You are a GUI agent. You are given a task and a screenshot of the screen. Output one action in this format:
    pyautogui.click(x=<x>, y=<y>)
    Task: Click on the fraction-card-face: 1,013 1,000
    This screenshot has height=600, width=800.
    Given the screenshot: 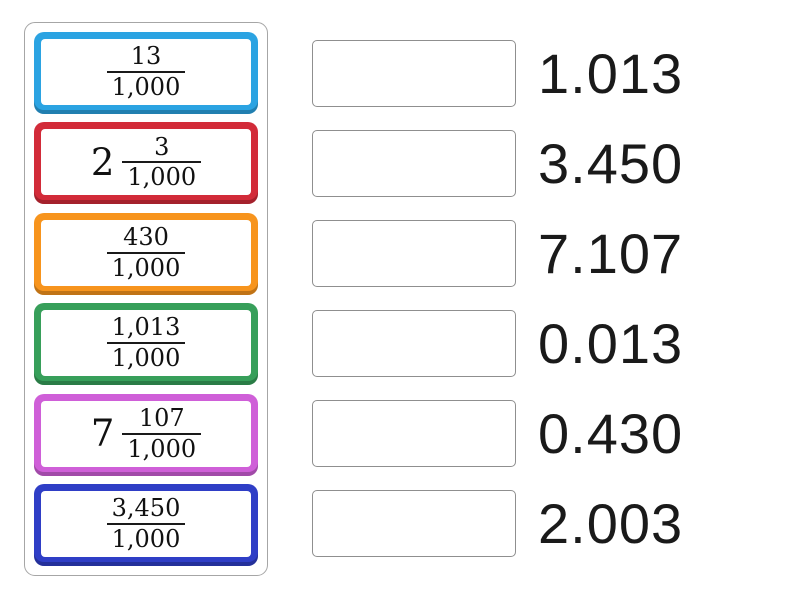 What is the action you would take?
    pyautogui.click(x=146, y=343)
    